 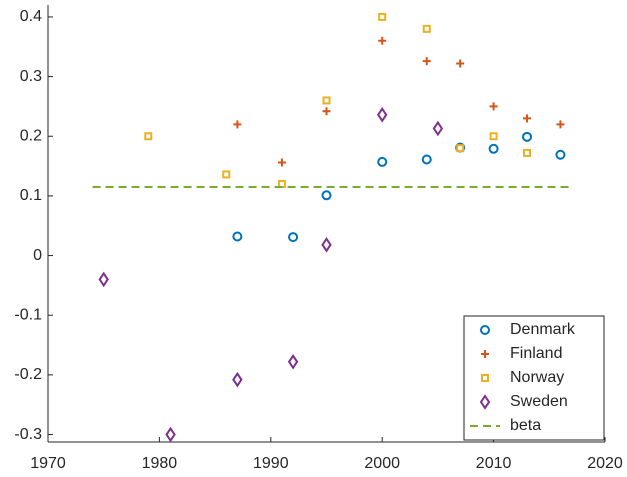 I want to click on x-tick-label: 1990, so click(x=271, y=463).